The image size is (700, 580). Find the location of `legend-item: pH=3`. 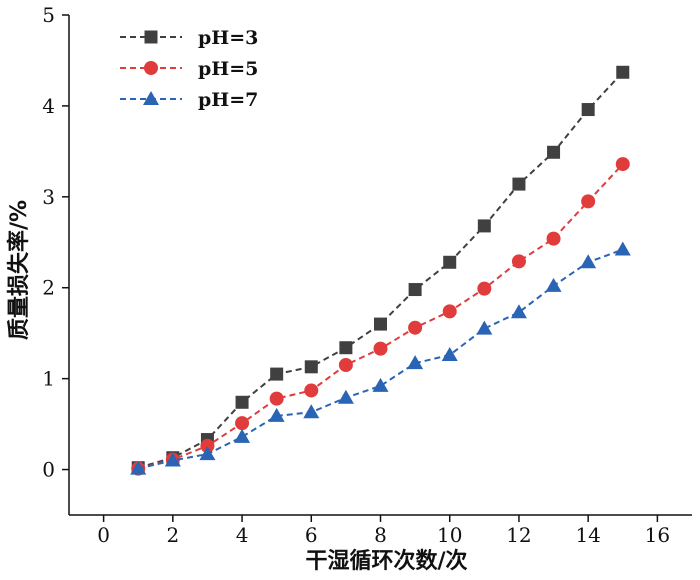

legend-item: pH=3 is located at coordinates (189, 38).